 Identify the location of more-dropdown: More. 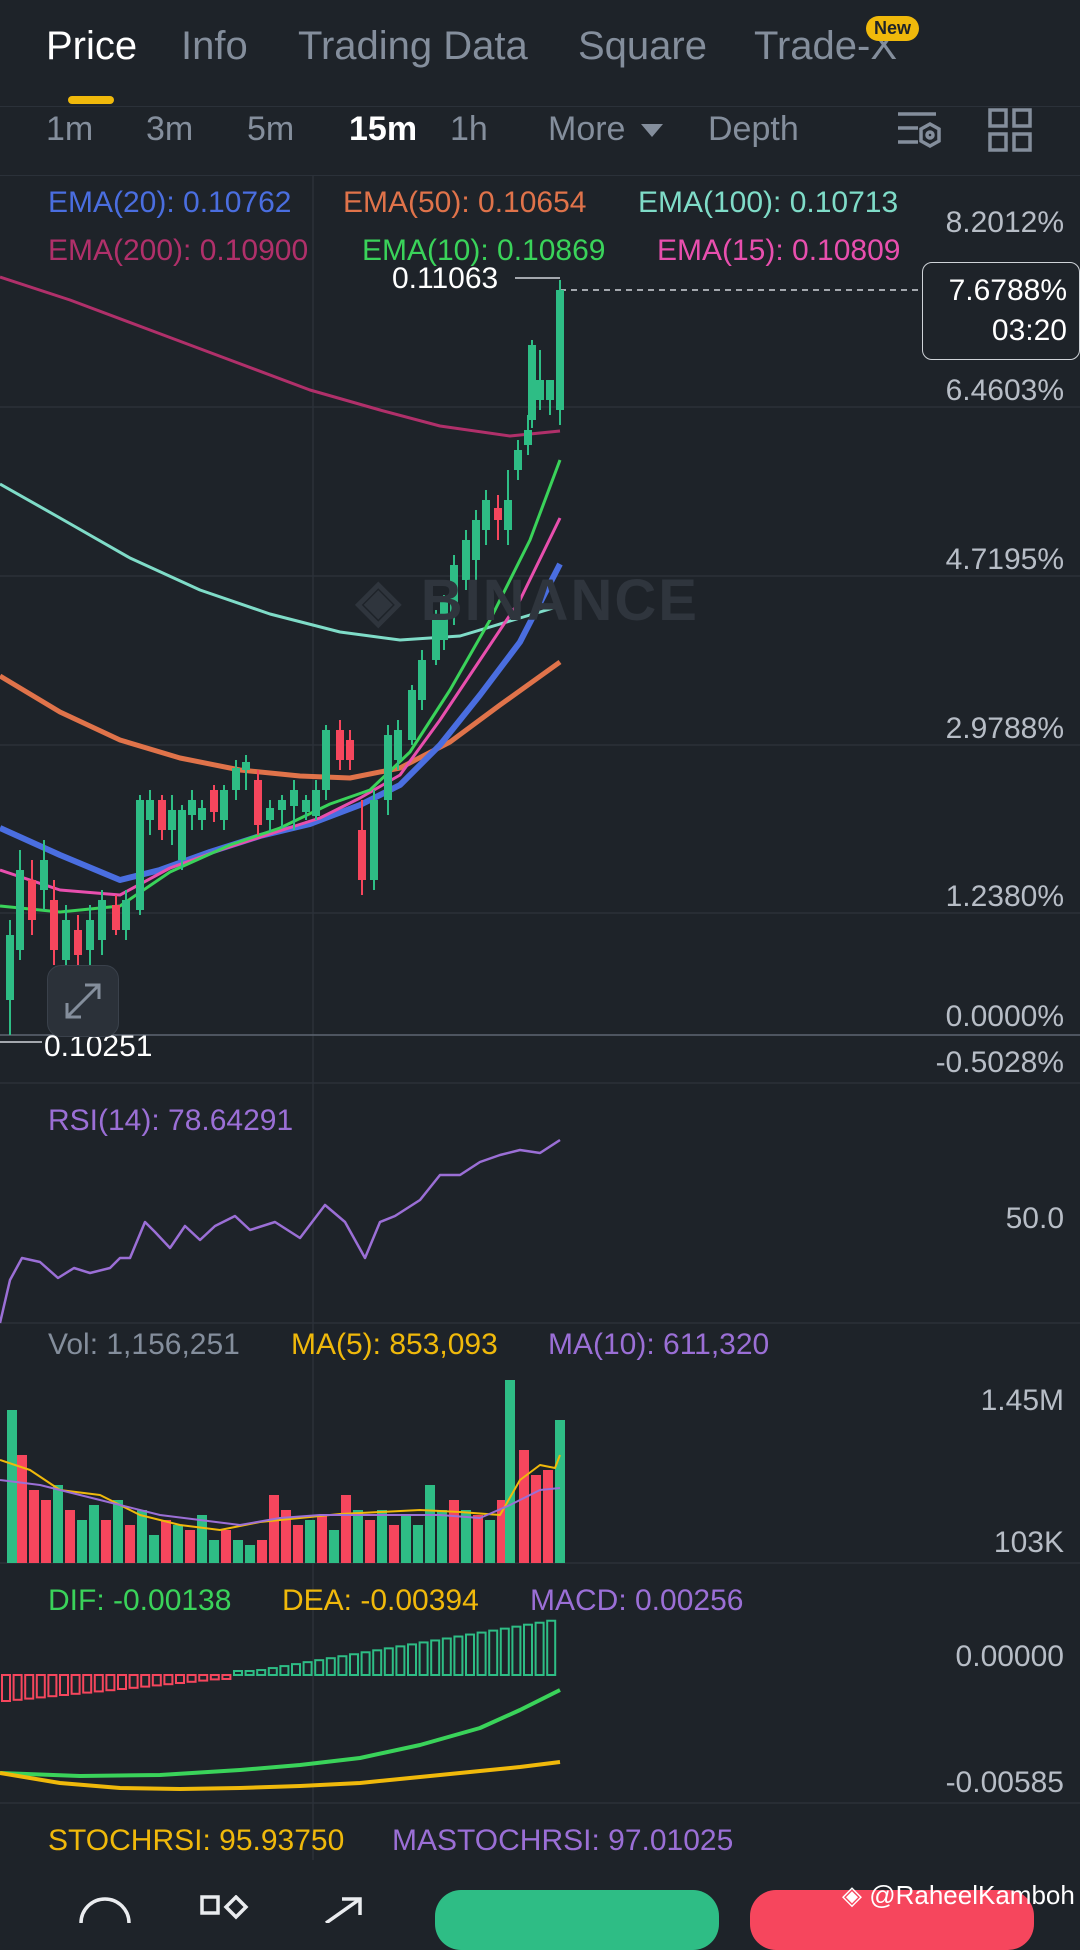
(605, 129).